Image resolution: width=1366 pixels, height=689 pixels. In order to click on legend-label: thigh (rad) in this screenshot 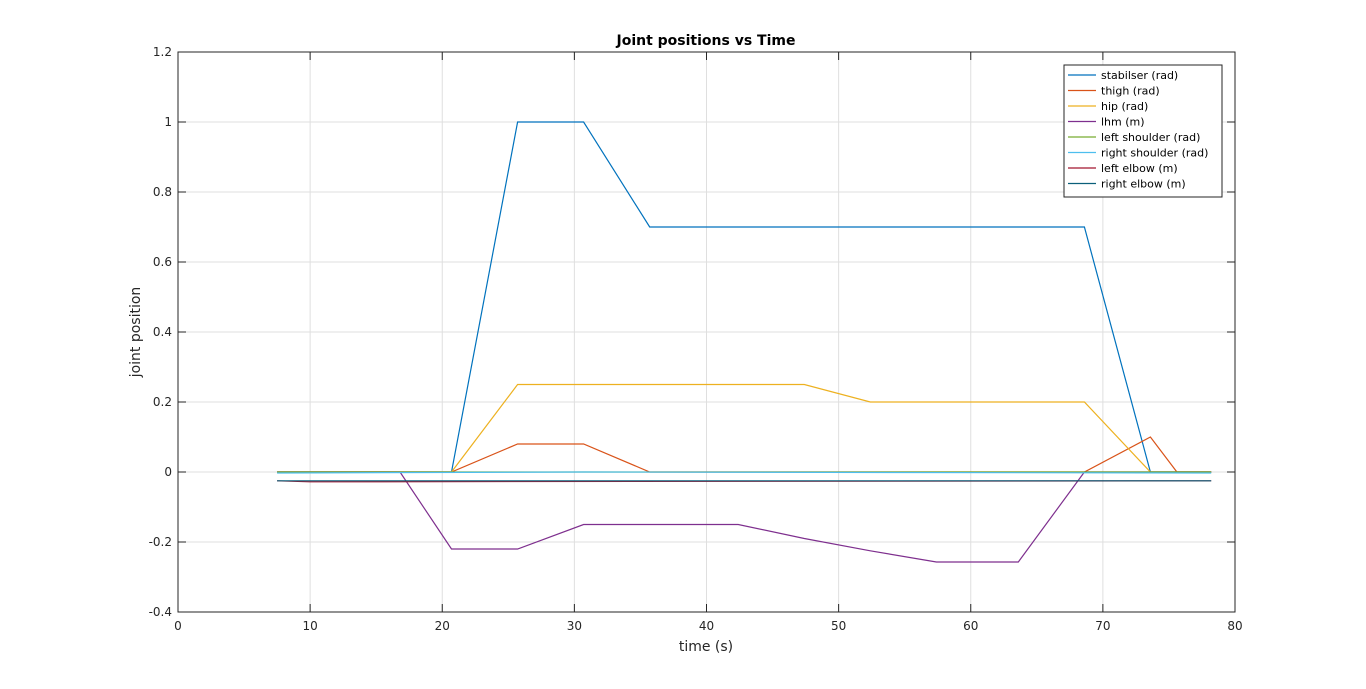, I will do `click(1130, 91)`.